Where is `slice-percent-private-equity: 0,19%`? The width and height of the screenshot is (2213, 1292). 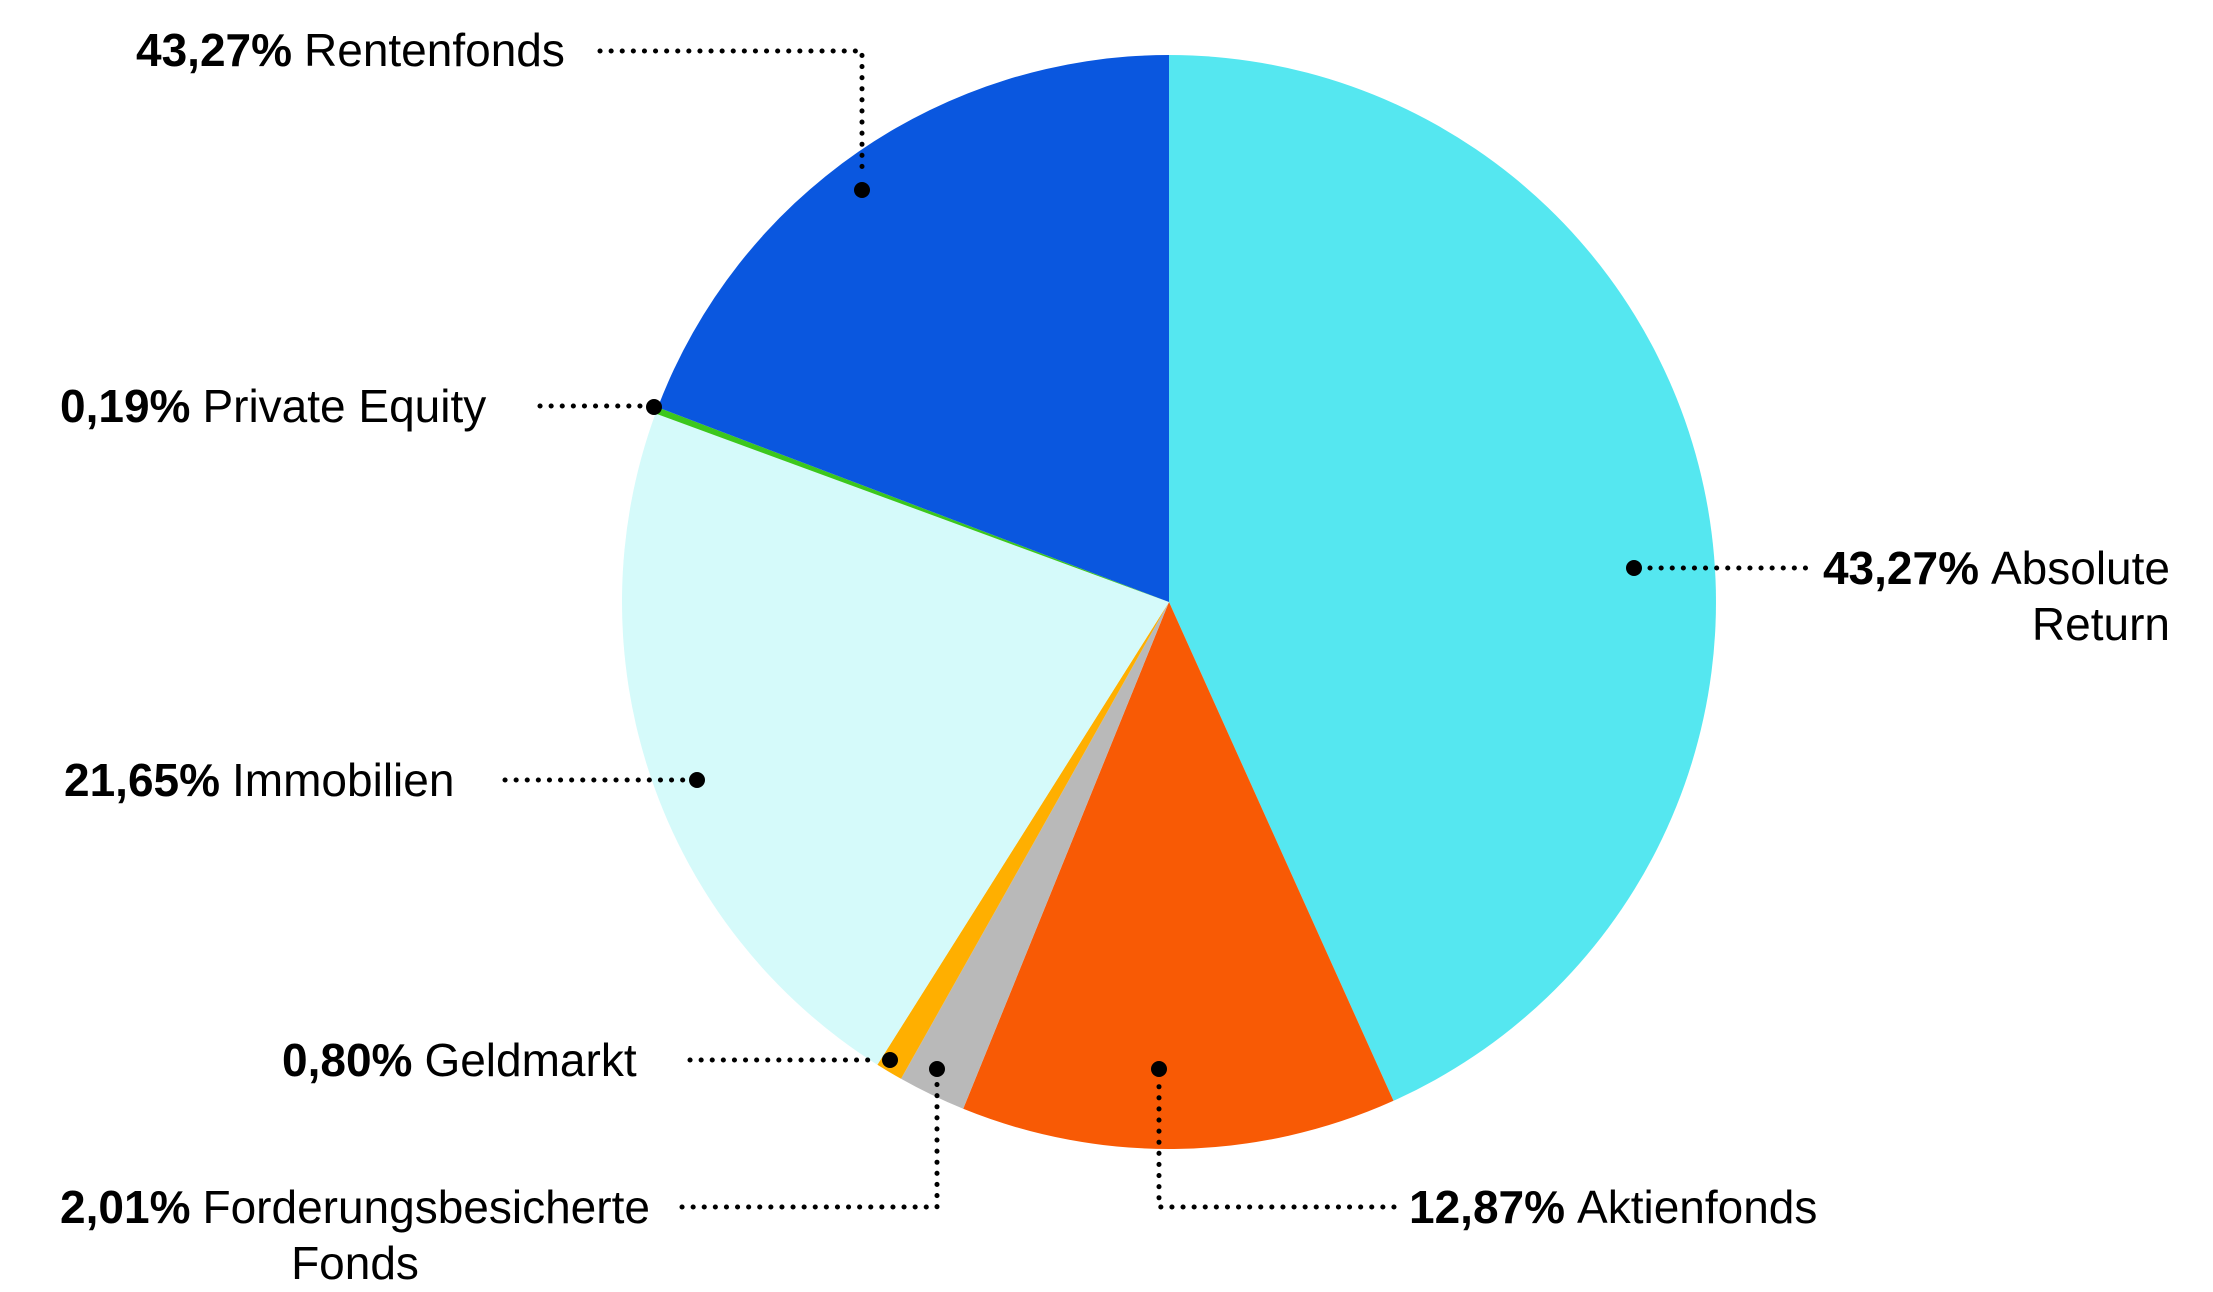 slice-percent-private-equity: 0,19% is located at coordinates (125, 406).